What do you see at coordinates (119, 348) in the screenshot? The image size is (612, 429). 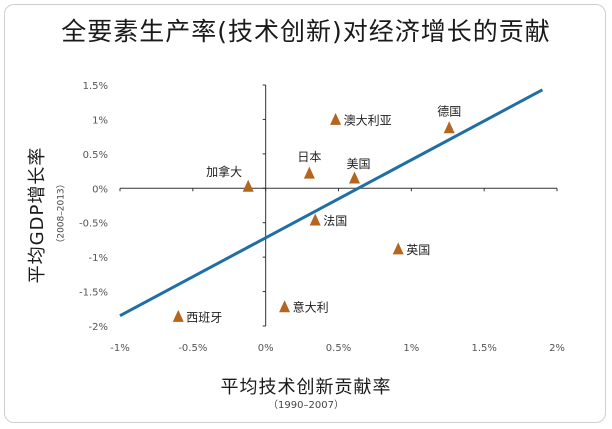 I see `x-tick-label: -1%` at bounding box center [119, 348].